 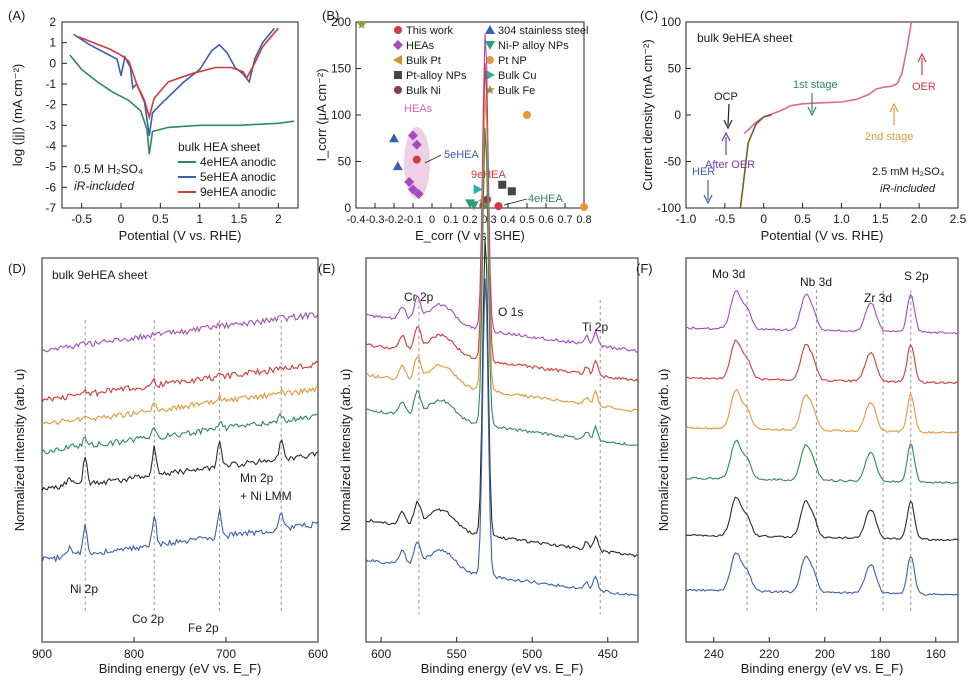 I want to click on peak-ni2p: Ni 2p, so click(x=84, y=589).